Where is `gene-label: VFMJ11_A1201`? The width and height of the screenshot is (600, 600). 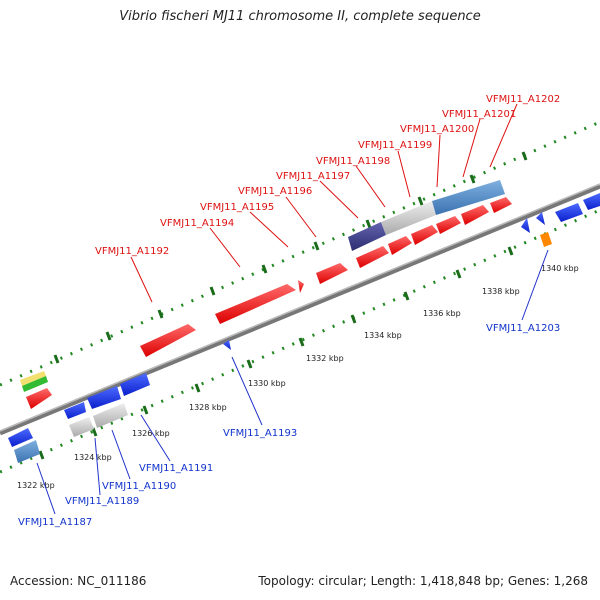 gene-label: VFMJ11_A1201 is located at coordinates (479, 114).